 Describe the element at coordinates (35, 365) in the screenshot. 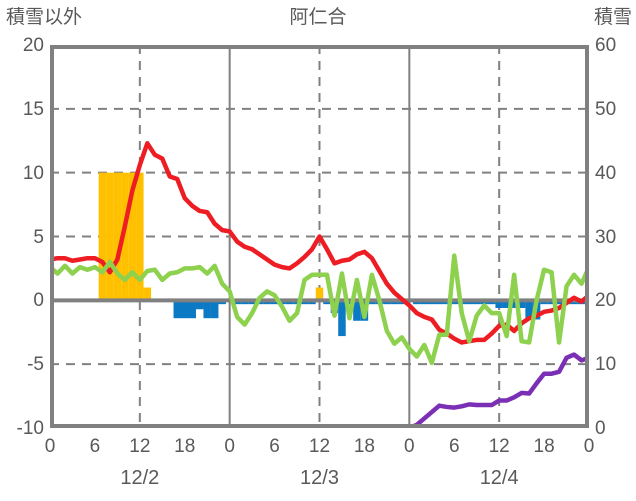

I see `left-axis-tick: -5` at that location.